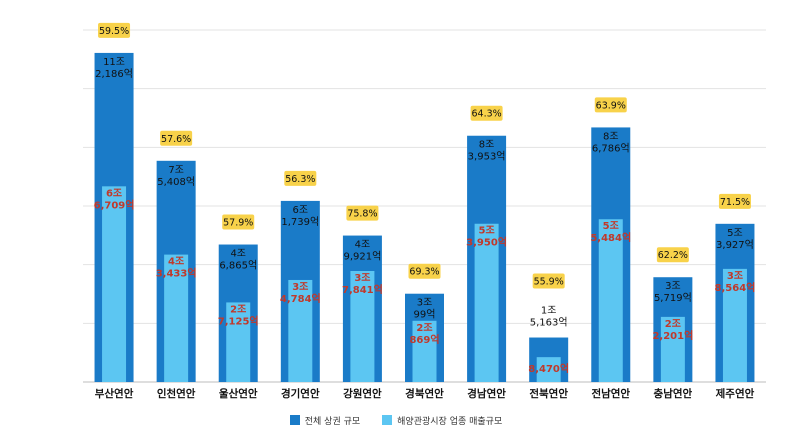  What do you see at coordinates (238, 315) in the screenshot?
I see `tourism-value-label: 2조 7,125억` at bounding box center [238, 315].